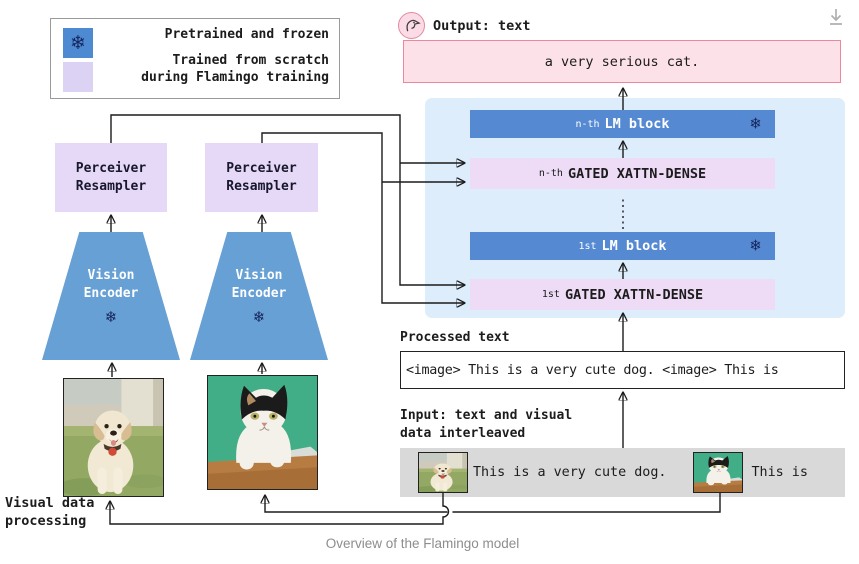 Image resolution: width=859 pixels, height=564 pixels. Describe the element at coordinates (718, 472) in the screenshot. I see `cat-image-small` at that location.